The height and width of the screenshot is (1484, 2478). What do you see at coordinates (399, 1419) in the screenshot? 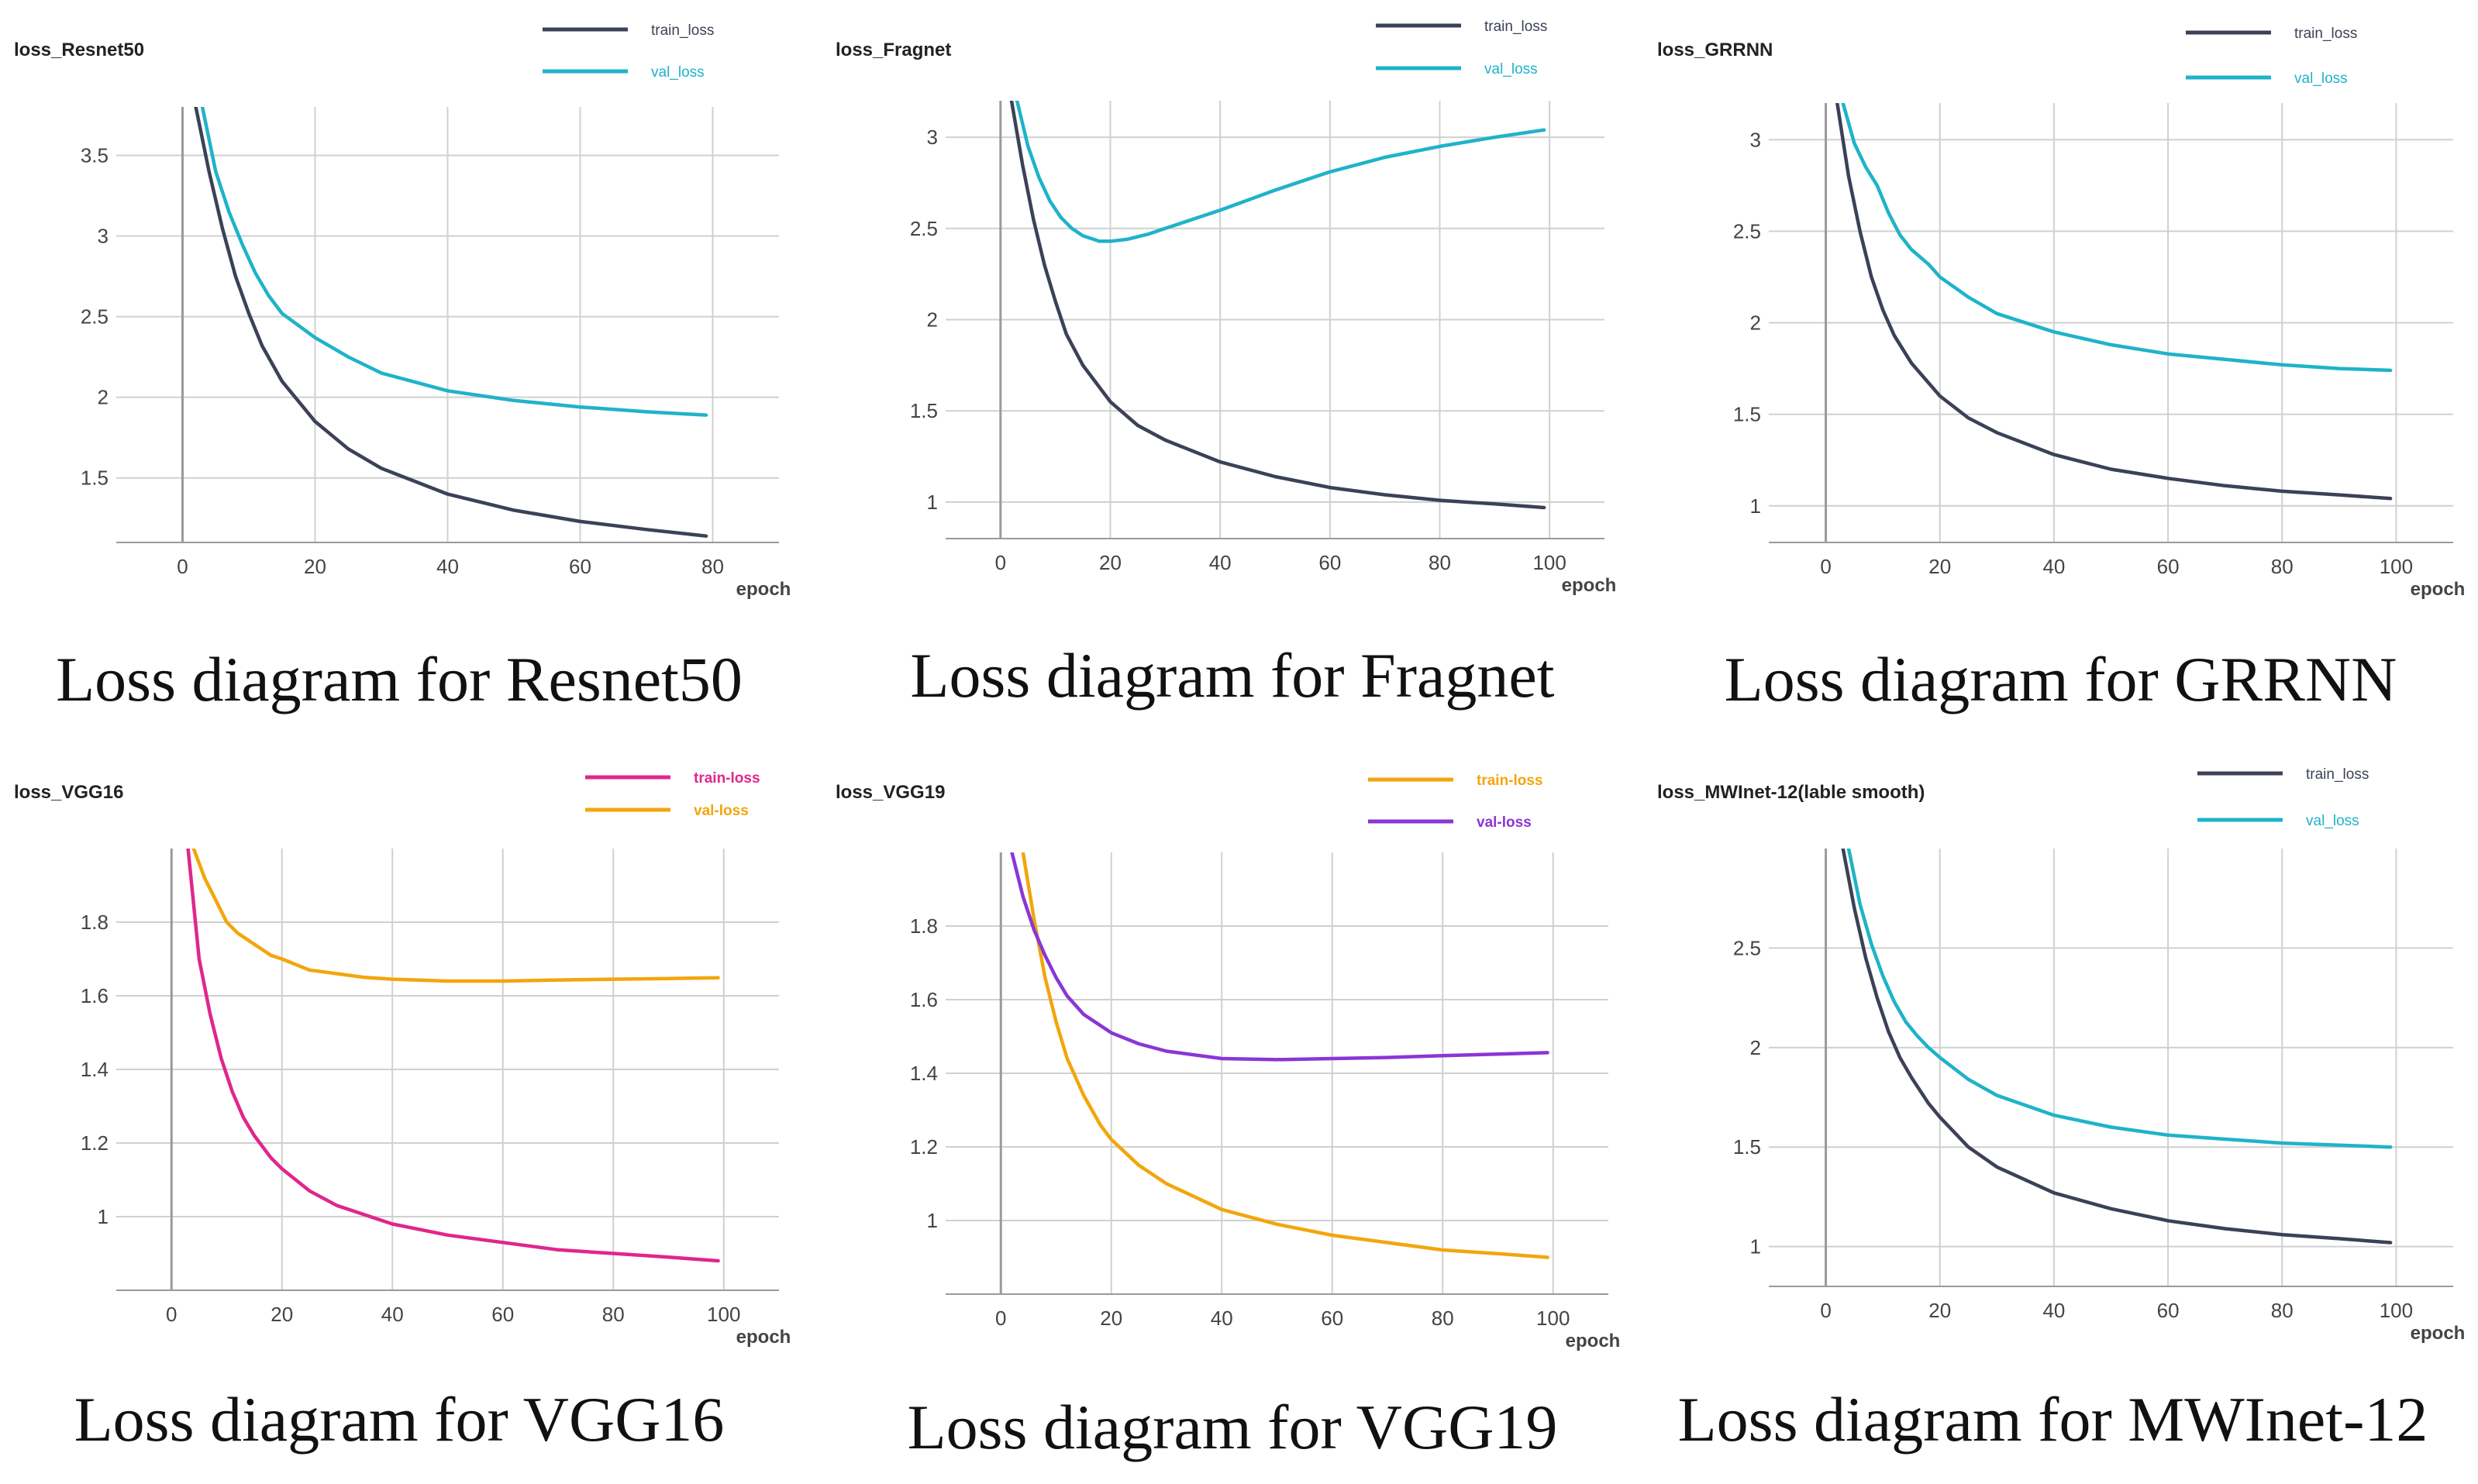
I see `caption-vgg16: Loss diagram for VGG16` at bounding box center [399, 1419].